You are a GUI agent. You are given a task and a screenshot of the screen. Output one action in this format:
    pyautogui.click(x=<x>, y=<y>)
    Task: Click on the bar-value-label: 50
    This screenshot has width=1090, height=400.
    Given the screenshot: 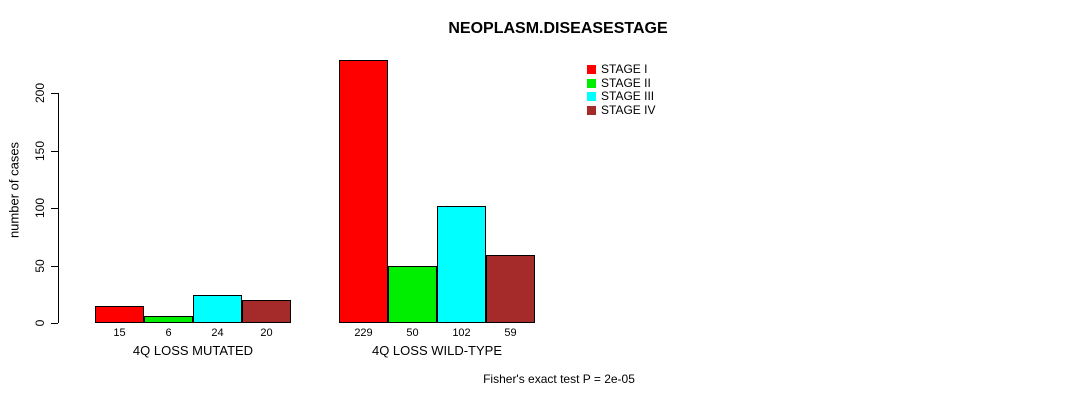 What is the action you would take?
    pyautogui.click(x=412, y=333)
    